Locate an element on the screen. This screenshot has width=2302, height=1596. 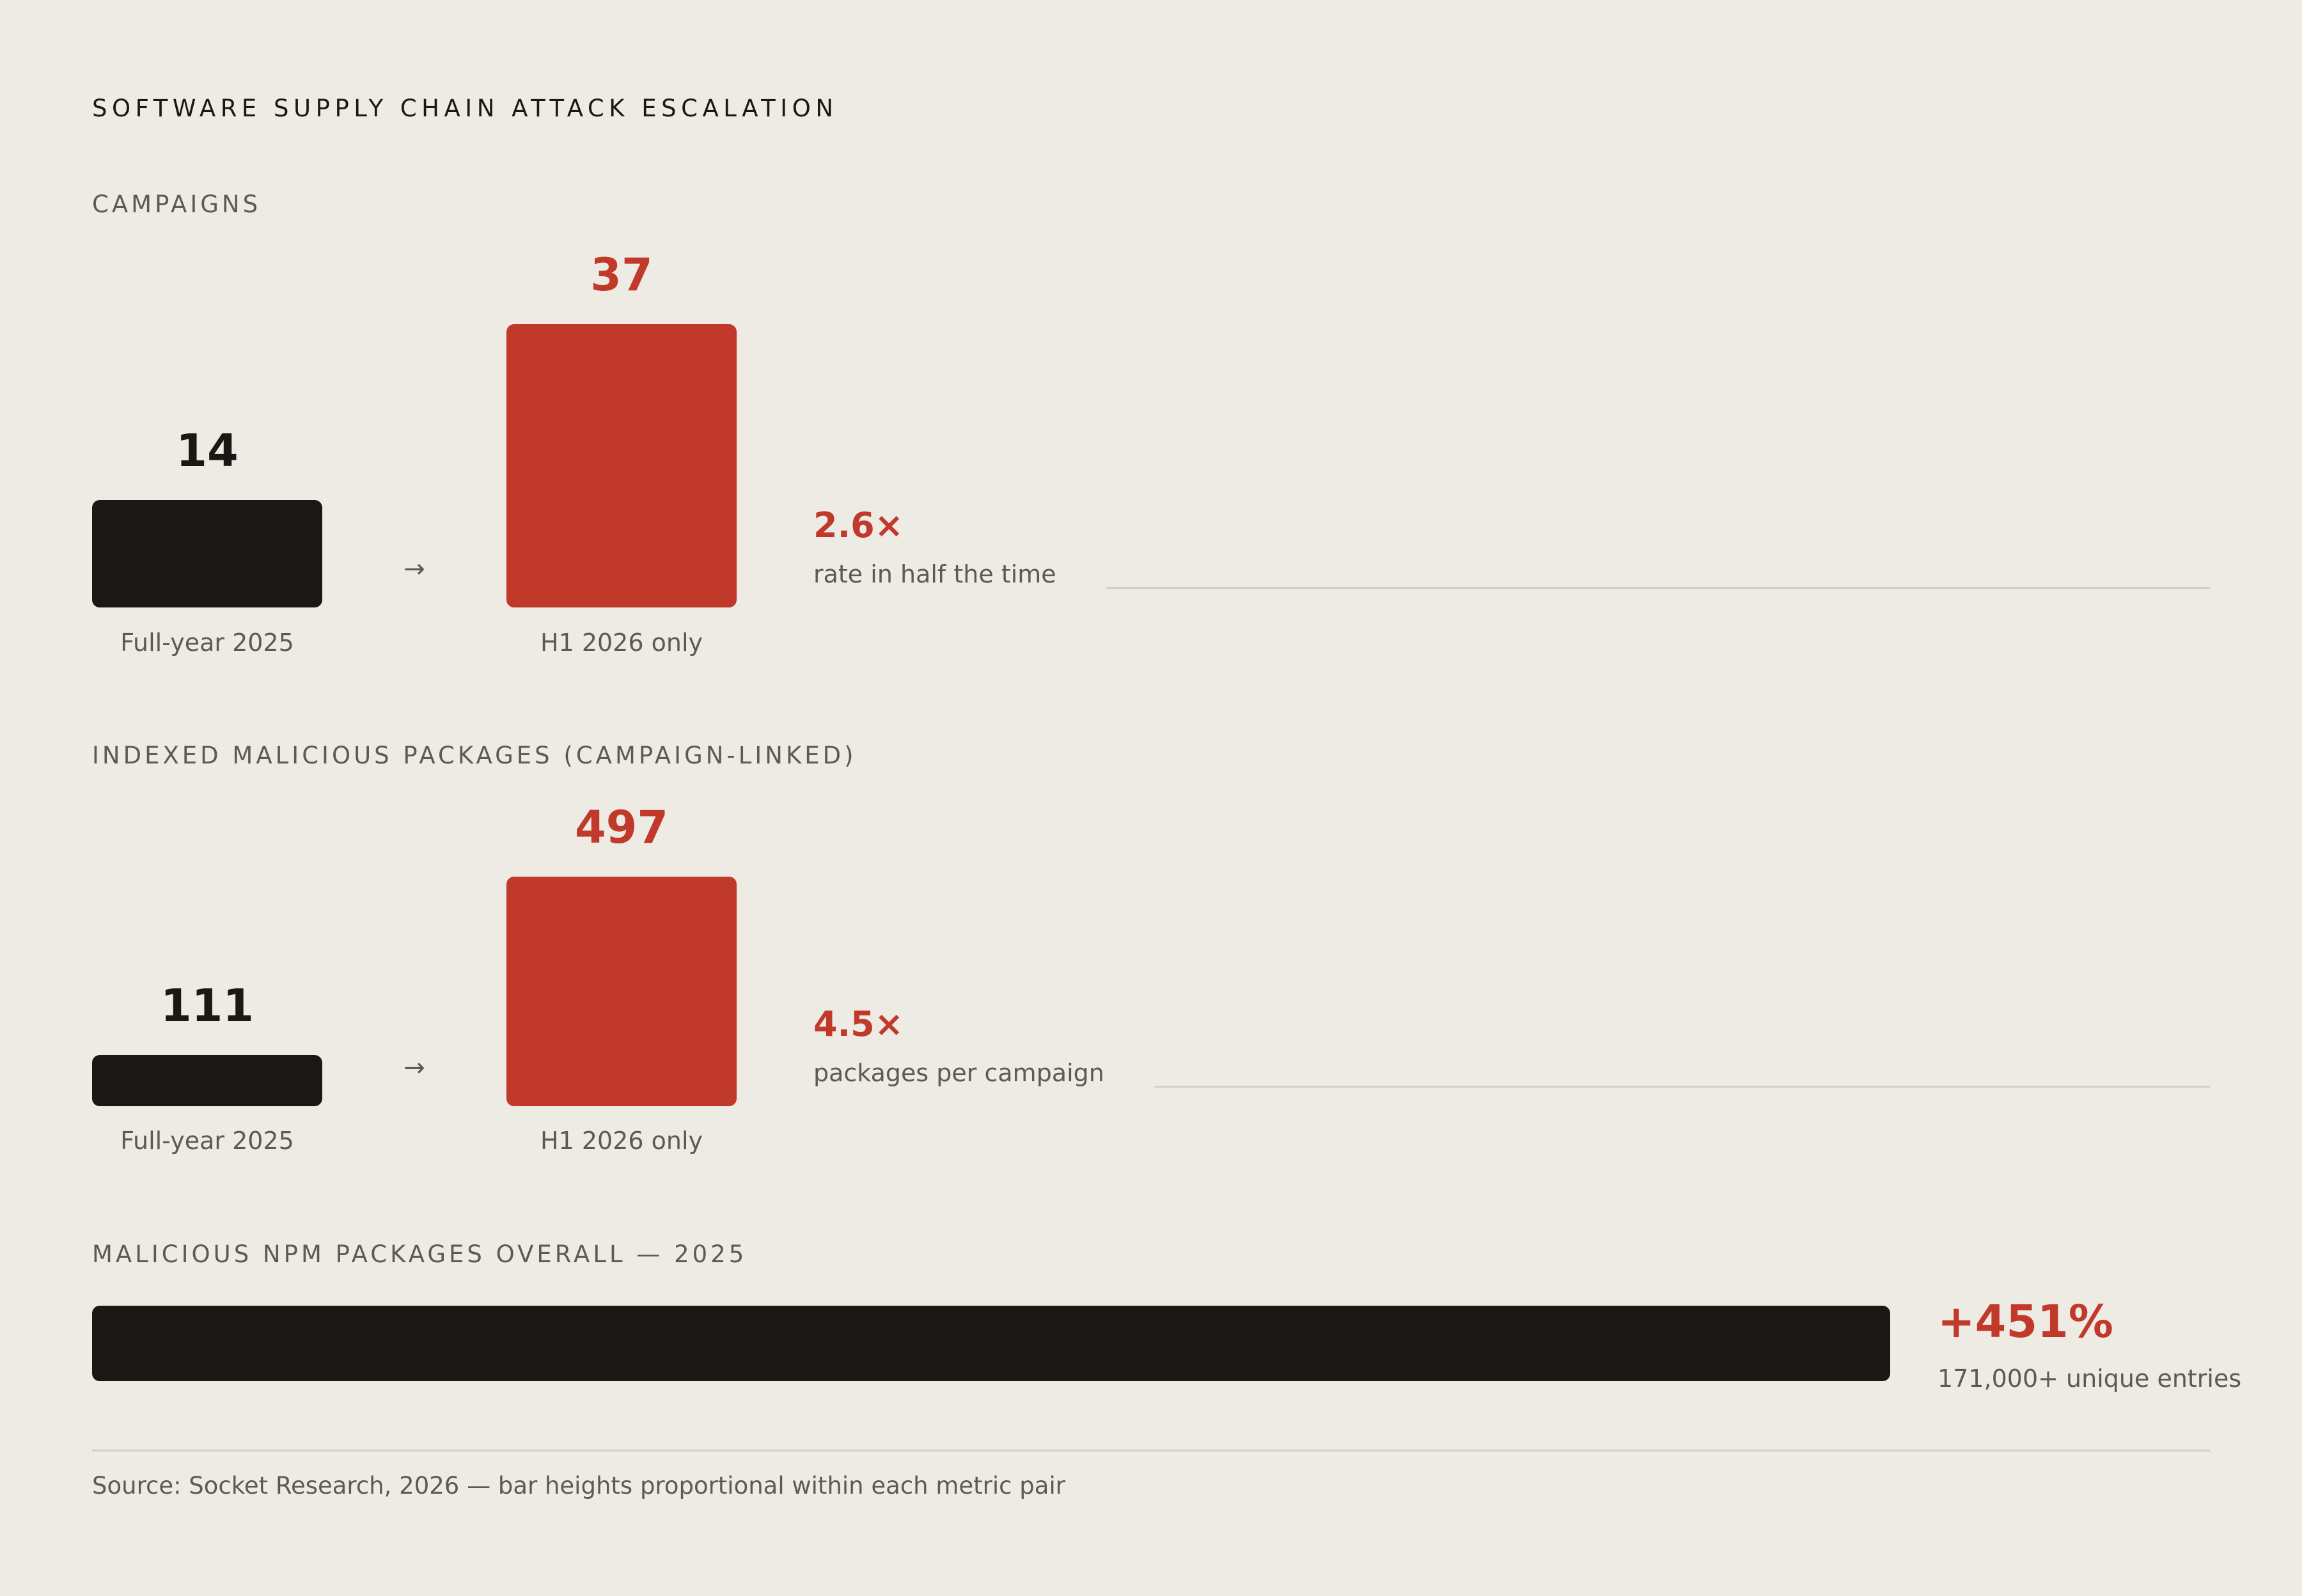
campaigns-multiplier-note: rate in half the time is located at coordinates (934, 574).